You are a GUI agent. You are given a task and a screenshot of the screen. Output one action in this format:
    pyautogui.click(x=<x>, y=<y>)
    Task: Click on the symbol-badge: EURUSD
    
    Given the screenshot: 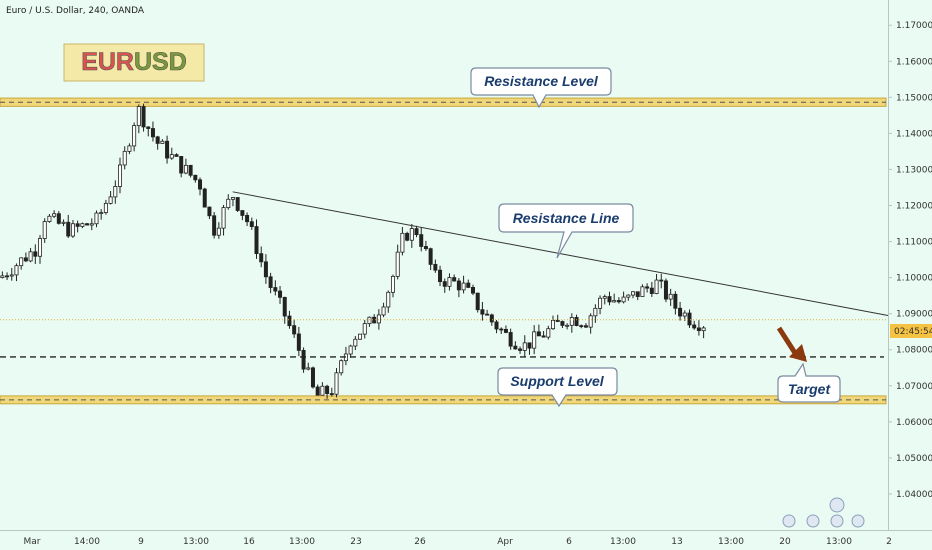 What is the action you would take?
    pyautogui.click(x=134, y=62)
    